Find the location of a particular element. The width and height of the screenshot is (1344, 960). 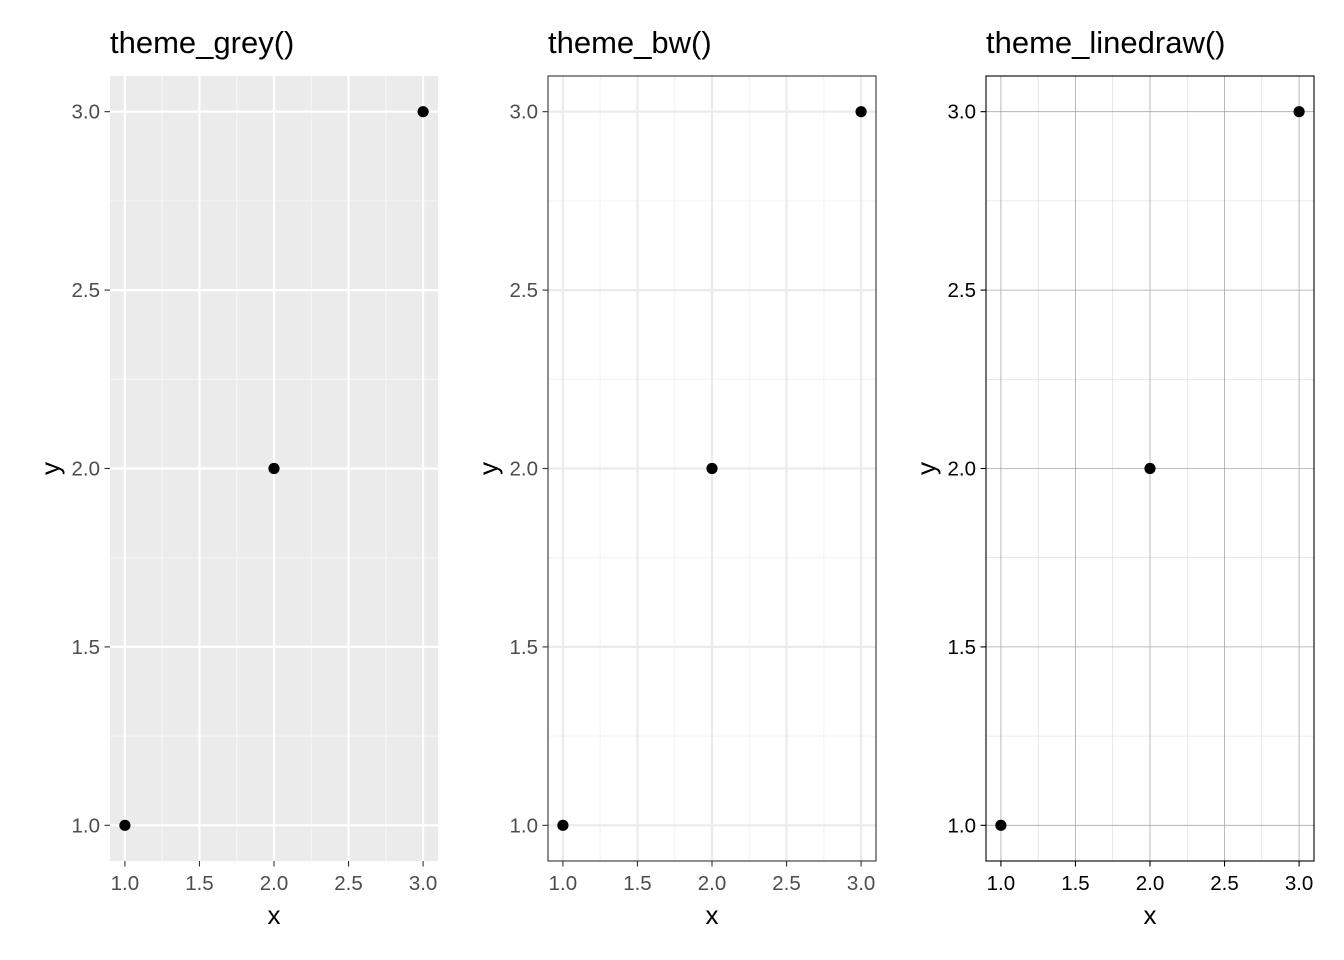

chart-title: theme_bw() is located at coordinates (630, 42).